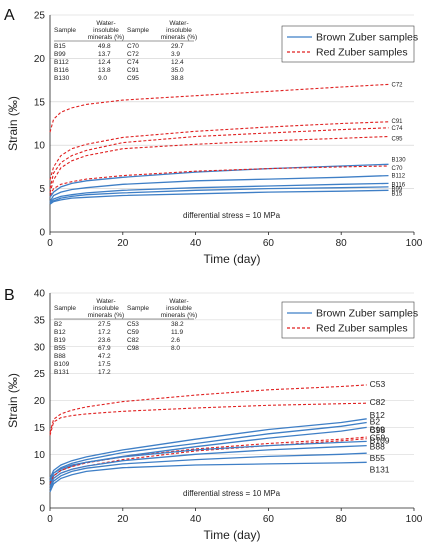 The width and height of the screenshot is (426, 550). I want to click on y-tick-label: 30, so click(40, 347).